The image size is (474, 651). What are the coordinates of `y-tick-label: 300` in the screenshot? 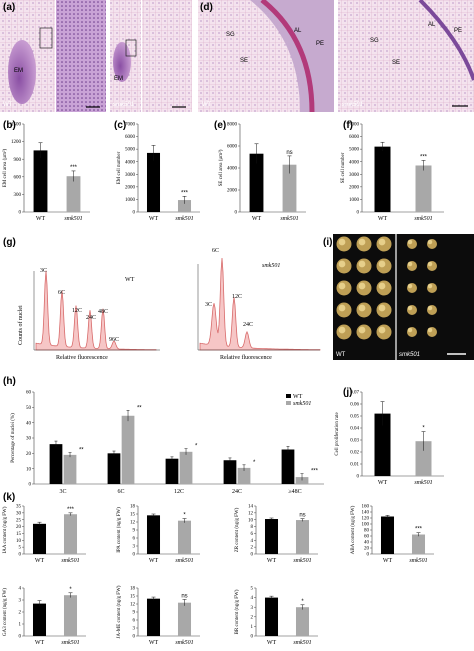 It's located at (18, 195).